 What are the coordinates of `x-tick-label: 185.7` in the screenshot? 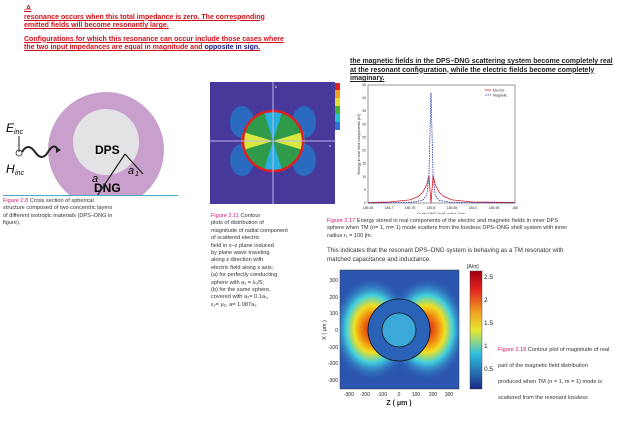 It's located at (389, 208).